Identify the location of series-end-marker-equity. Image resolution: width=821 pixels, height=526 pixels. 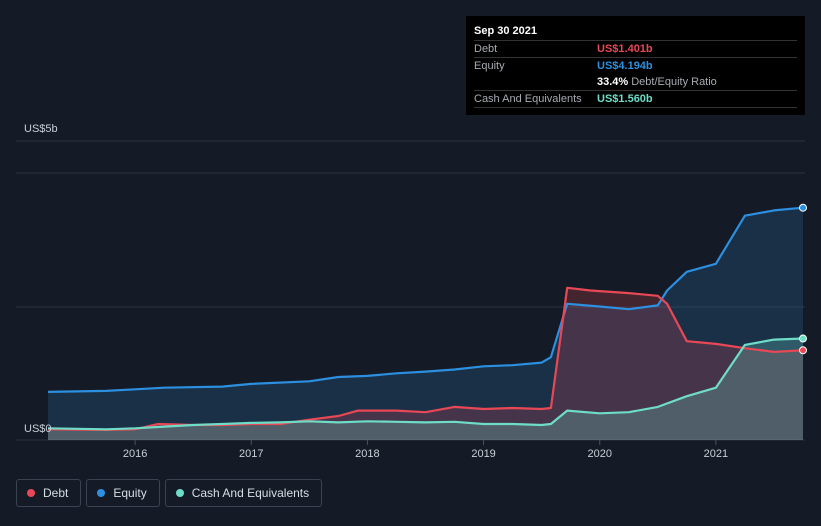
(803, 207).